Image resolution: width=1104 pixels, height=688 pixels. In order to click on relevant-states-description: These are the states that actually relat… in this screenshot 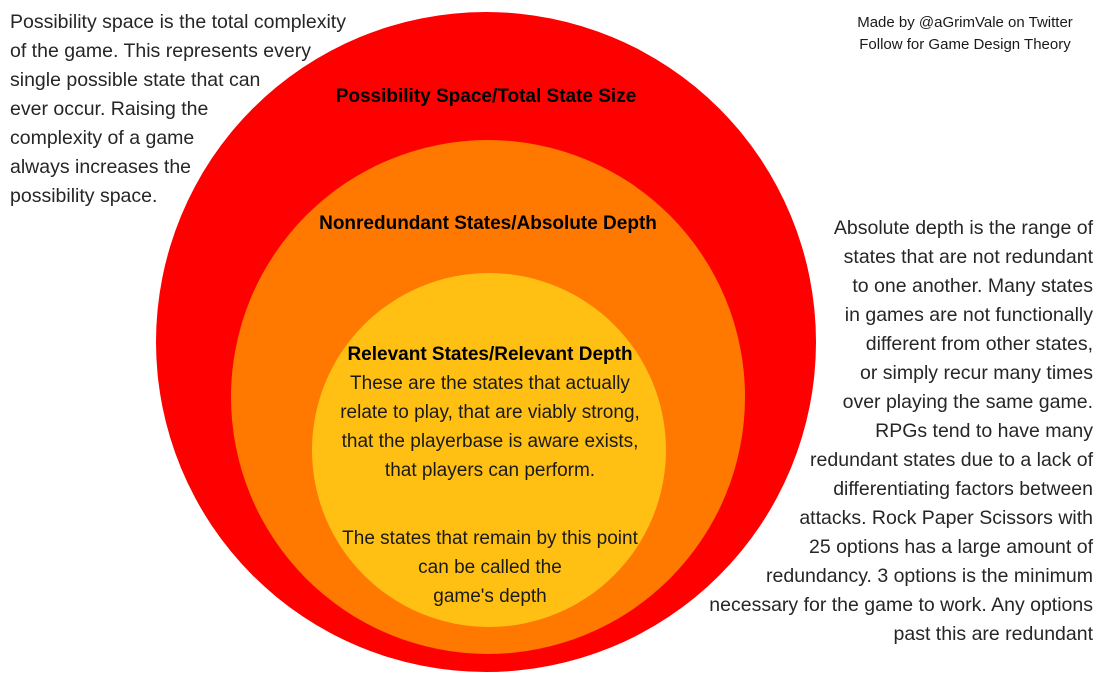, I will do `click(490, 427)`.